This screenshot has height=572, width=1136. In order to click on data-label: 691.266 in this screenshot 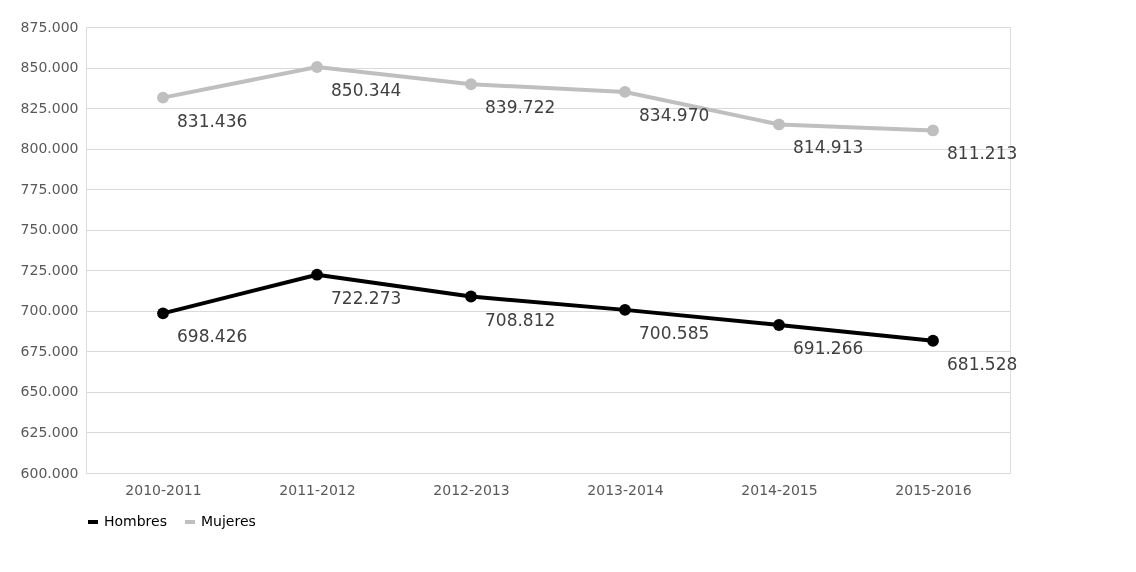, I will do `click(828, 347)`.